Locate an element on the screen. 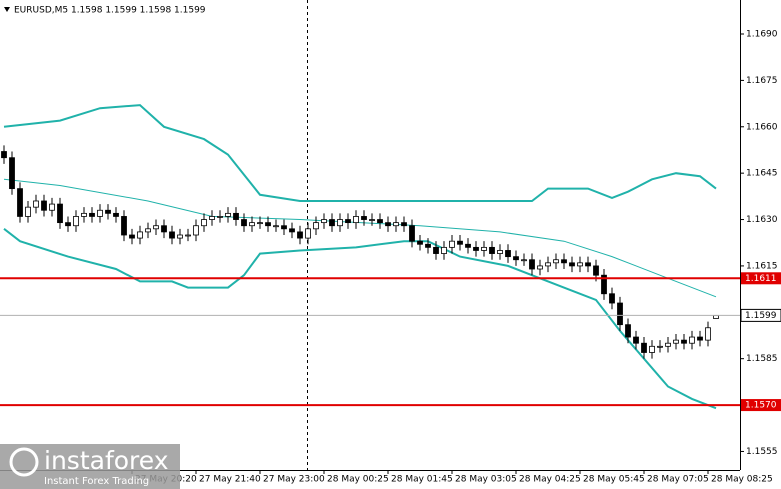  watermark: instaforex Instant Forex Trading is located at coordinates (90, 466).